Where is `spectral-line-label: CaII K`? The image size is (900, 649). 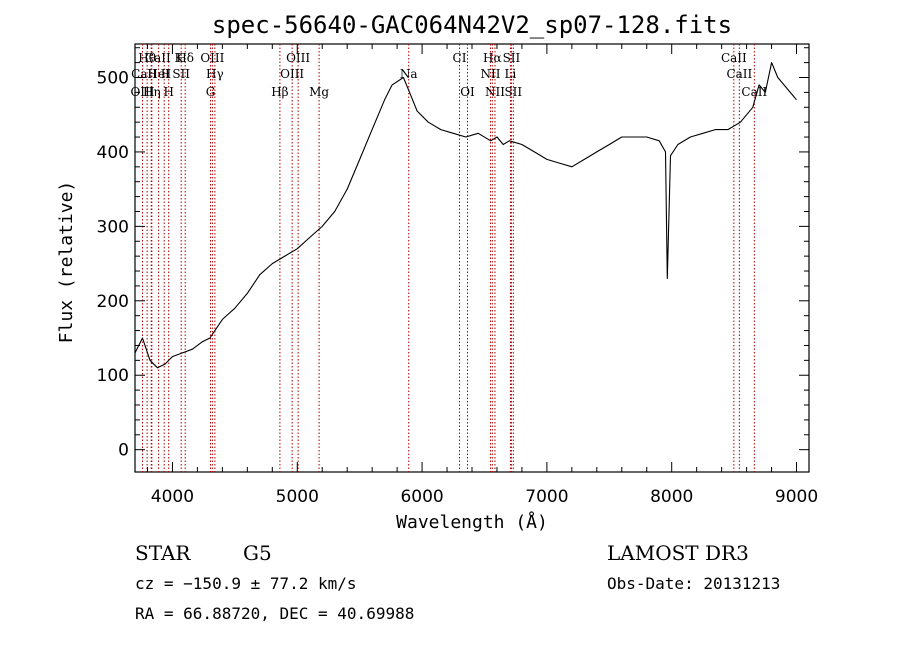 spectral-line-label: CaII K is located at coordinates (165, 58).